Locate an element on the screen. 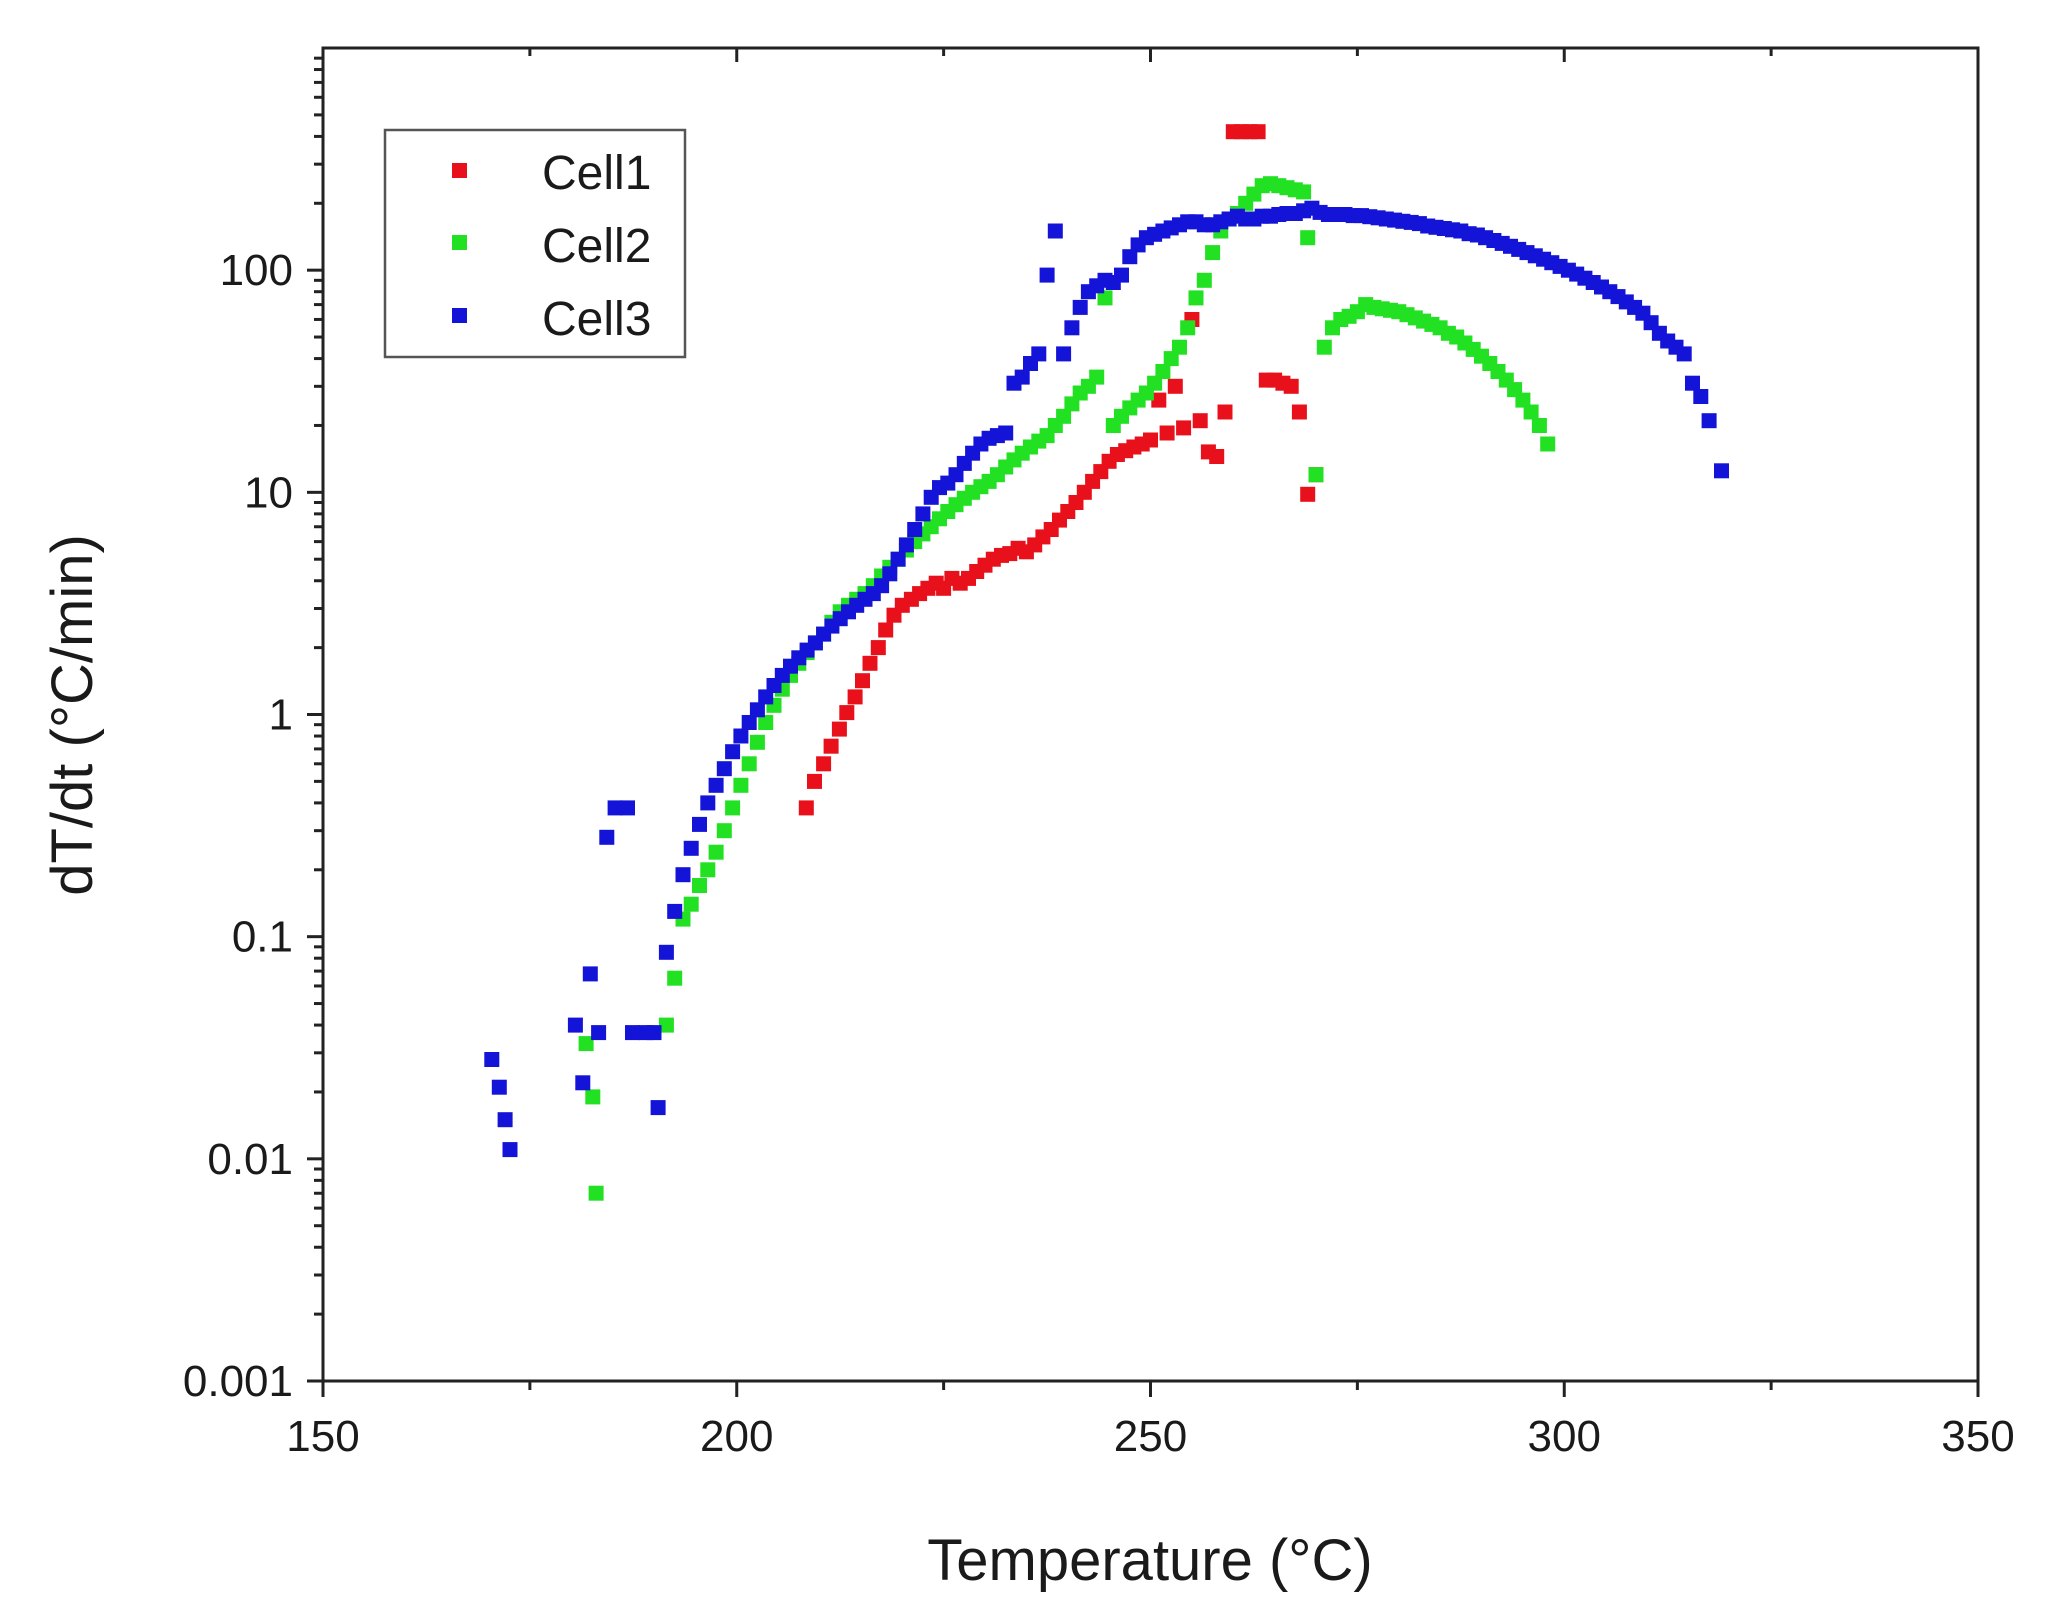 This screenshot has width=2053, height=1614. legend-swatch-cell2 is located at coordinates (459, 242).